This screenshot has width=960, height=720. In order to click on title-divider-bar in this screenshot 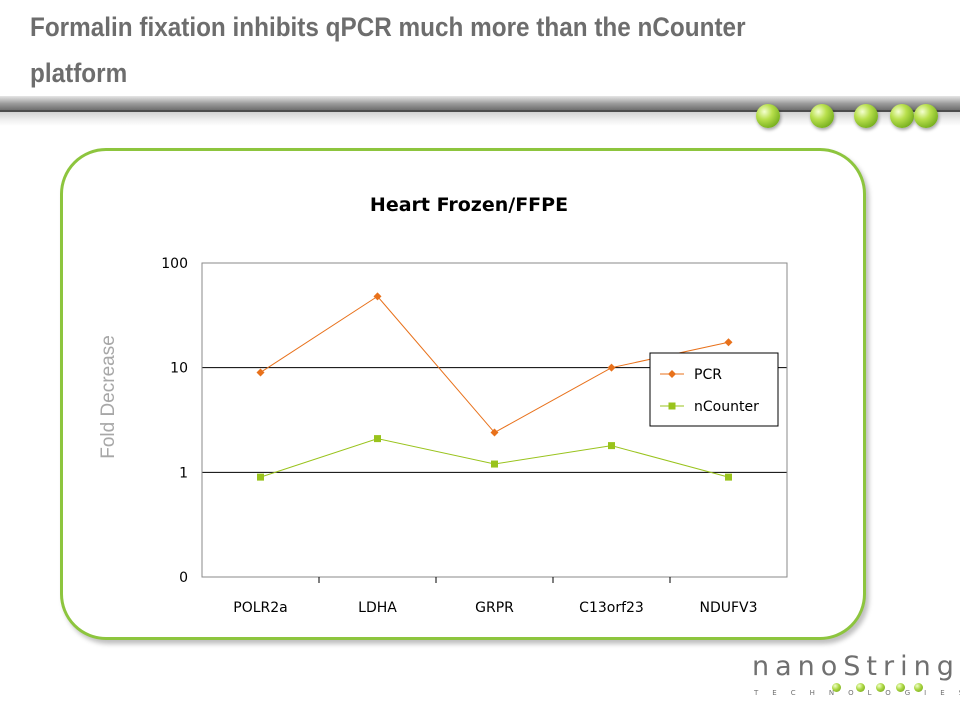, I will do `click(480, 113)`.